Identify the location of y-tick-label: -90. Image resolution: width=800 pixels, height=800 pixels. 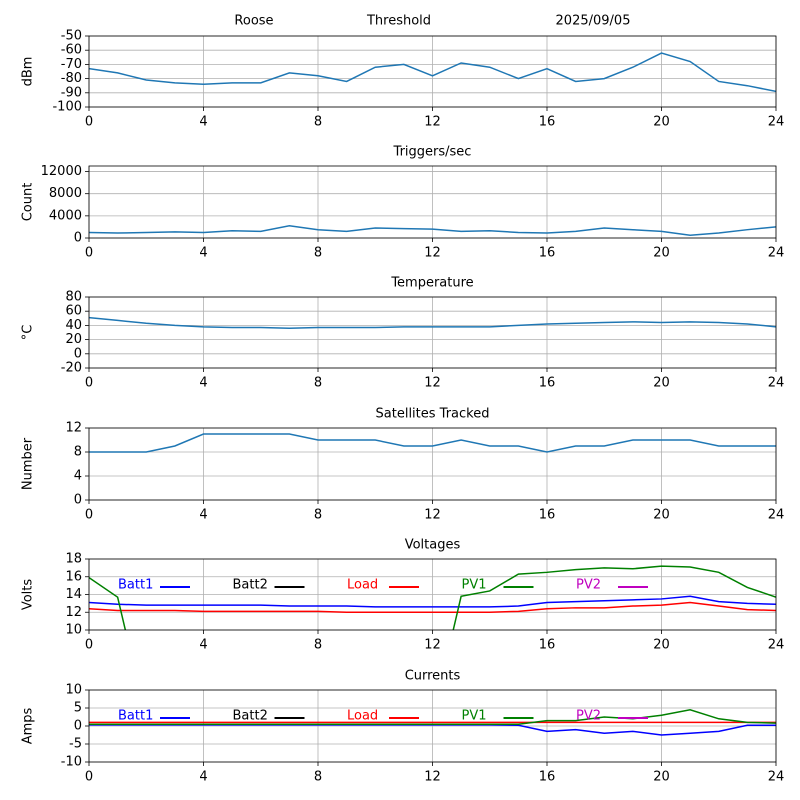
(71, 92).